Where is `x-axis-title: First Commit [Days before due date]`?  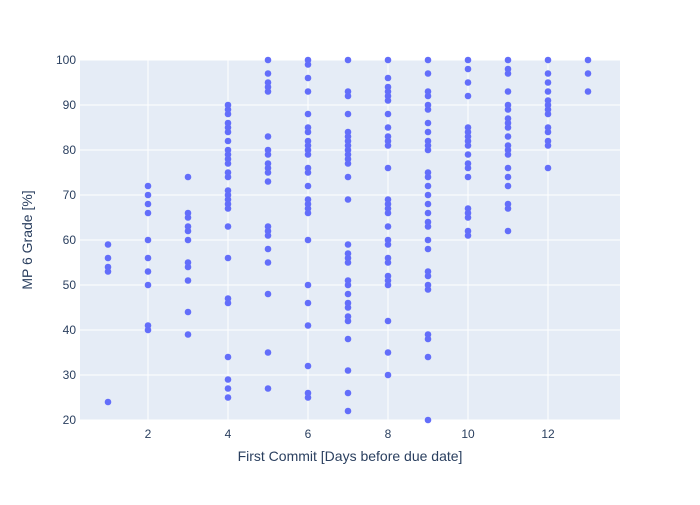
x-axis-title: First Commit [Days before due date] is located at coordinates (350, 456).